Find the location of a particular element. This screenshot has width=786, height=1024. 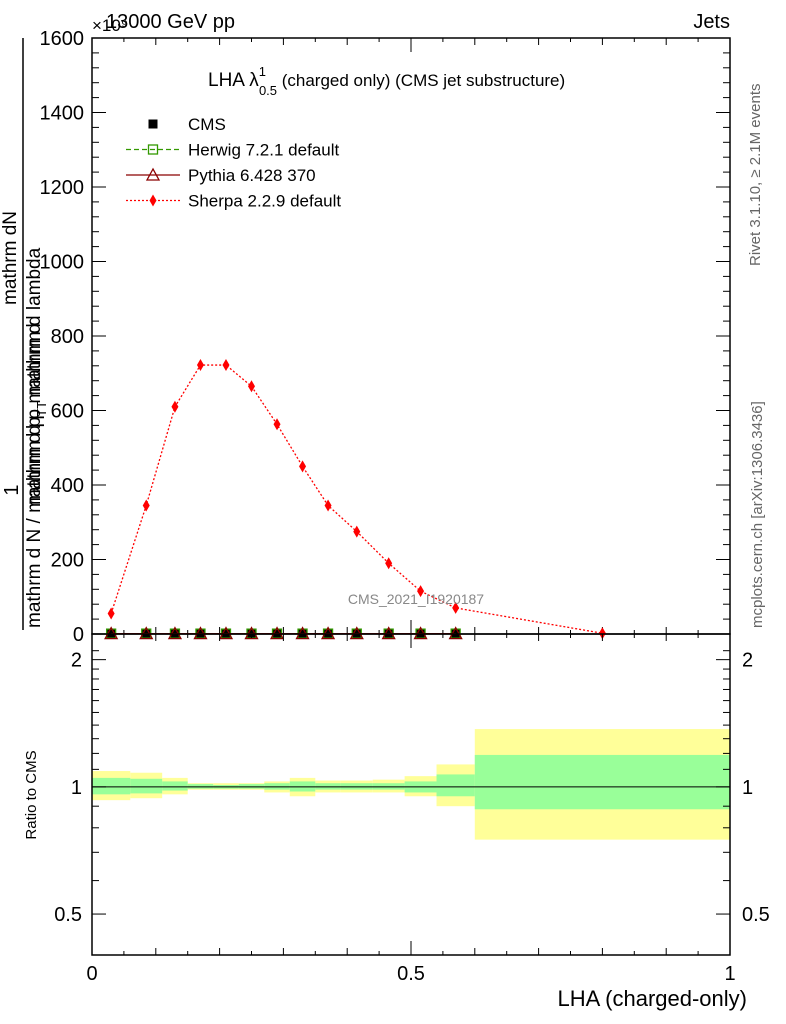

ratio-ytick-label-right: 2 is located at coordinates (747, 661).